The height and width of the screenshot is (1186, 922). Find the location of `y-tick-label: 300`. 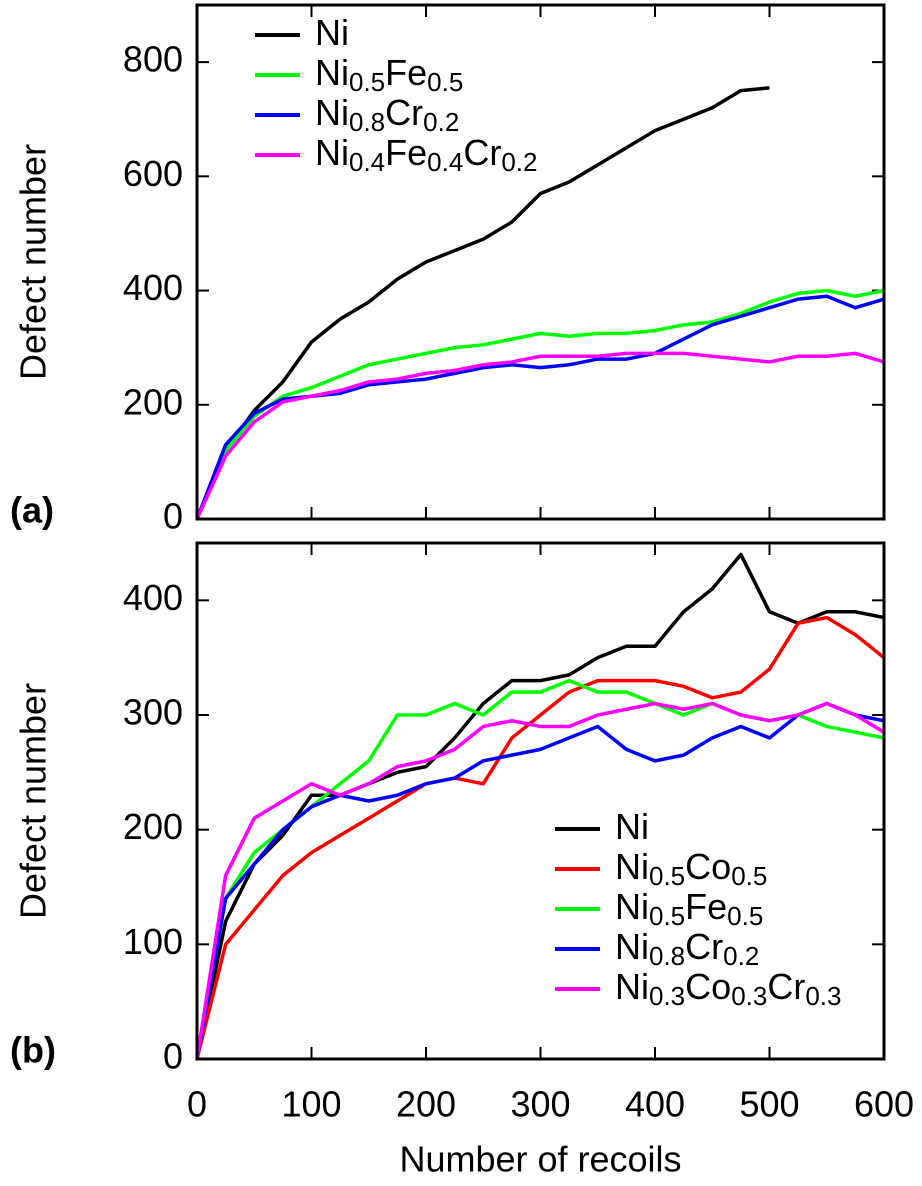

y-tick-label: 300 is located at coordinates (153, 712).